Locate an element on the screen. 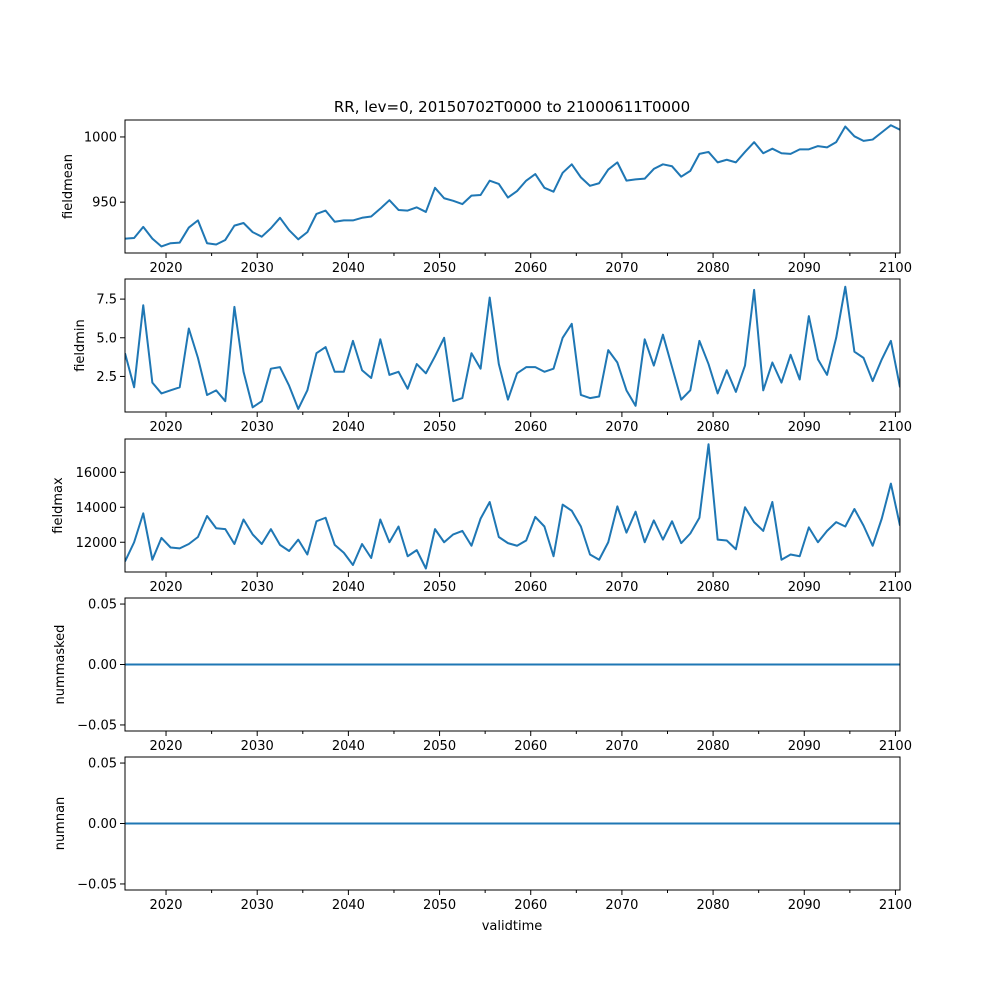 Image resolution: width=1000 pixels, height=1000 pixels. y-axis-label: numnan is located at coordinates (60, 824).